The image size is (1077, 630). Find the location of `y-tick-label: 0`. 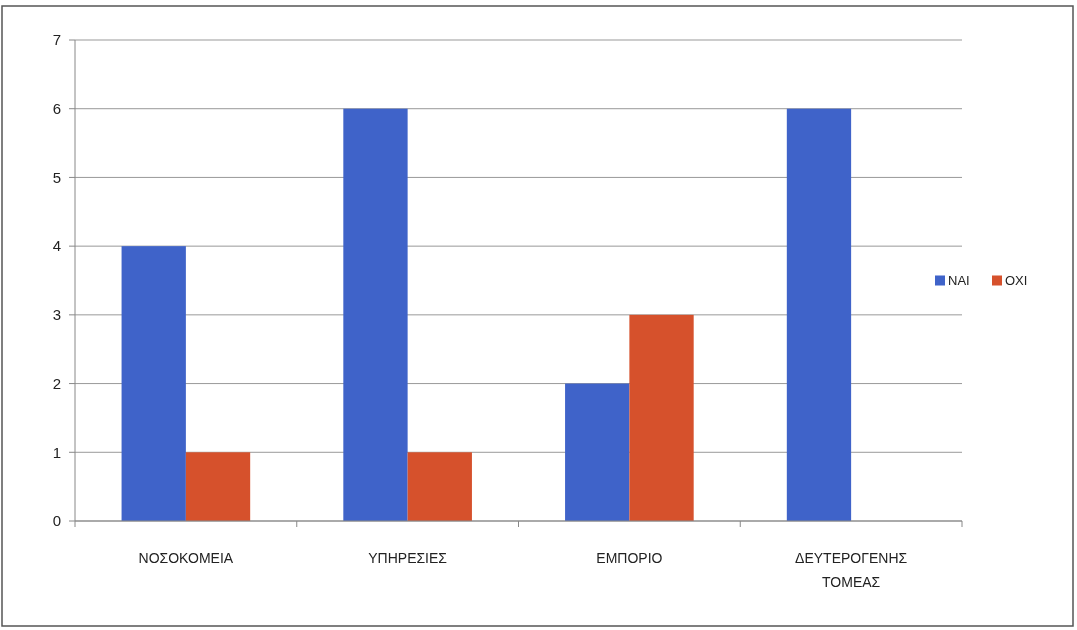

y-tick-label: 0 is located at coordinates (56, 521).